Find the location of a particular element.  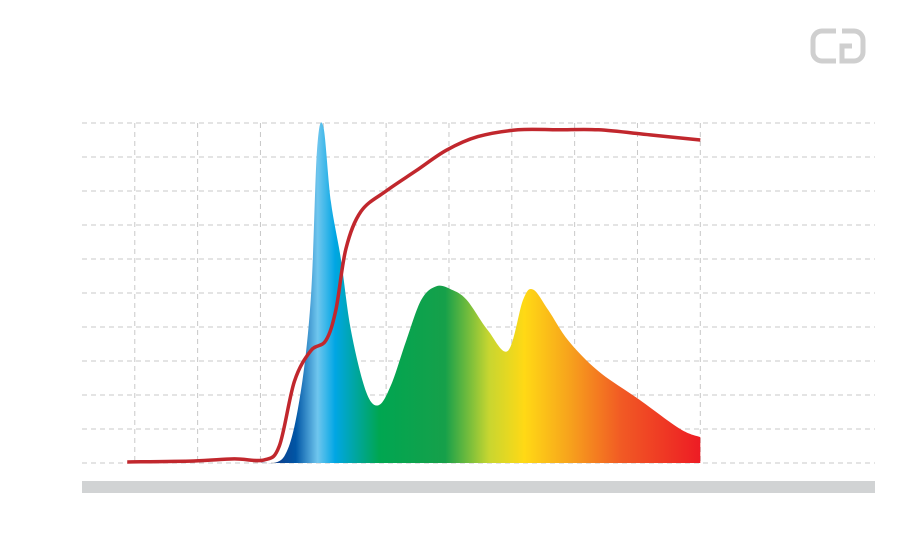

logo is located at coordinates (838, 46).